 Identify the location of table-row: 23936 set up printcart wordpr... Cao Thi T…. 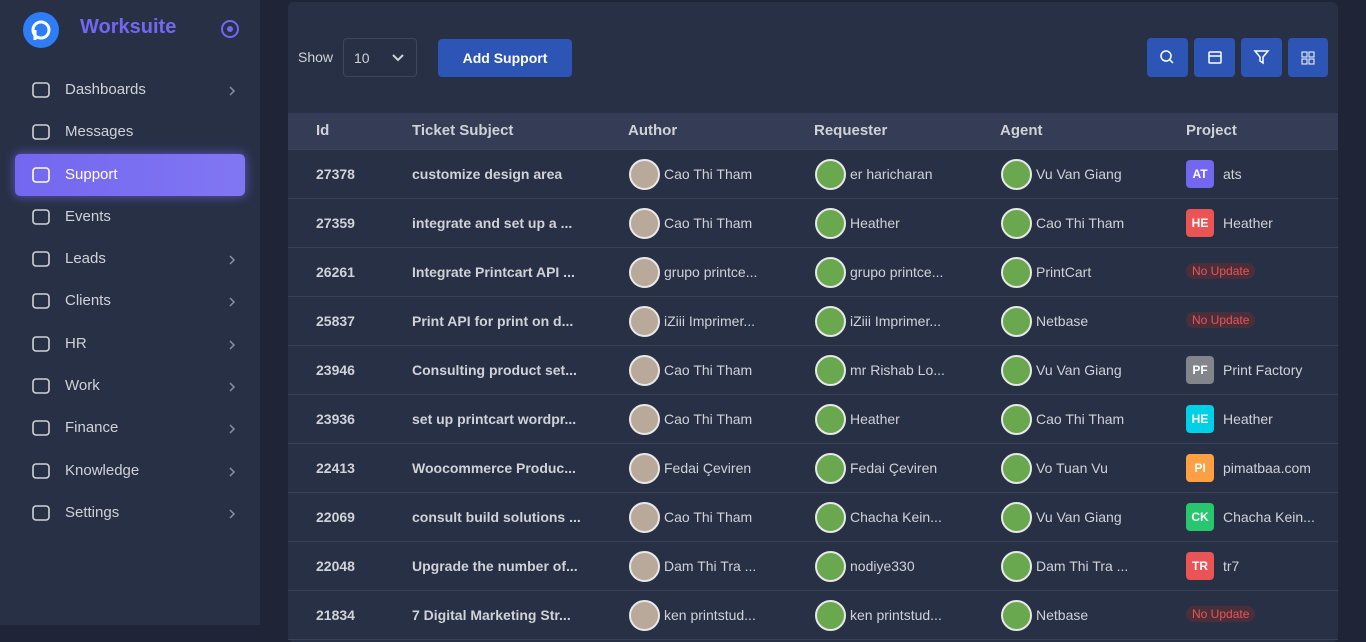
(813, 419).